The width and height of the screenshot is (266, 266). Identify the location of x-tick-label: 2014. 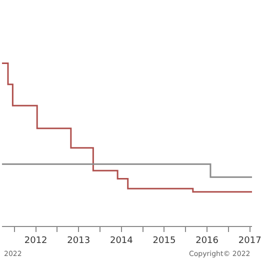
(122, 241).